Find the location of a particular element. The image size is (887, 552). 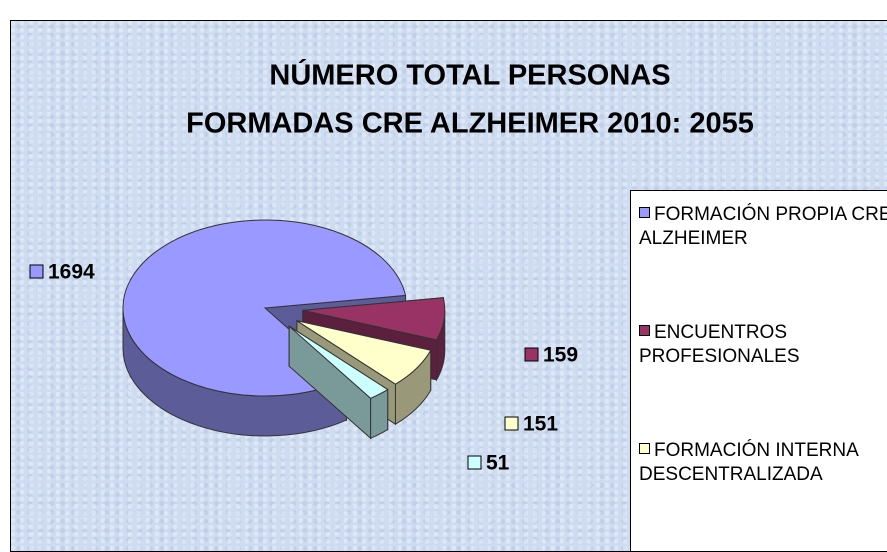

data-label: 1694 is located at coordinates (71, 272).